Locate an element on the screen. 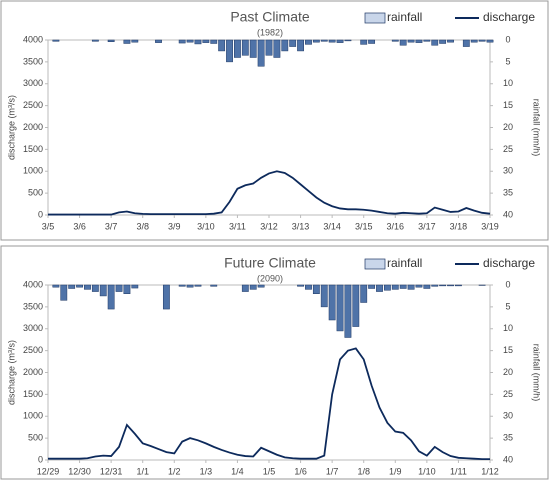 The width and height of the screenshot is (550, 481). x-tick-label: 3/13 is located at coordinates (301, 226).